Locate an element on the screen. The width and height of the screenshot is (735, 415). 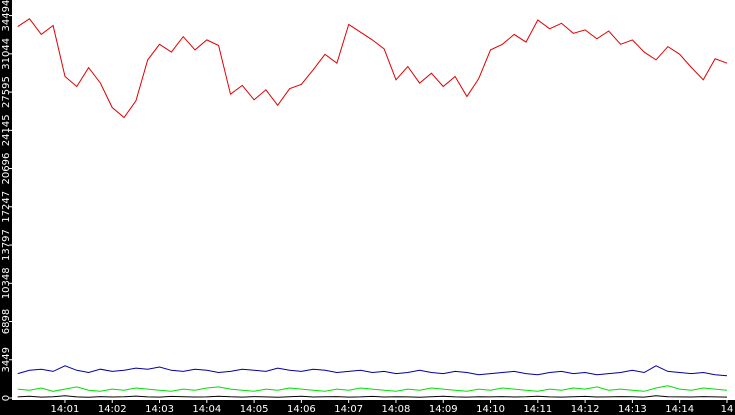
x-tick-label: 14:03 is located at coordinates (159, 409).